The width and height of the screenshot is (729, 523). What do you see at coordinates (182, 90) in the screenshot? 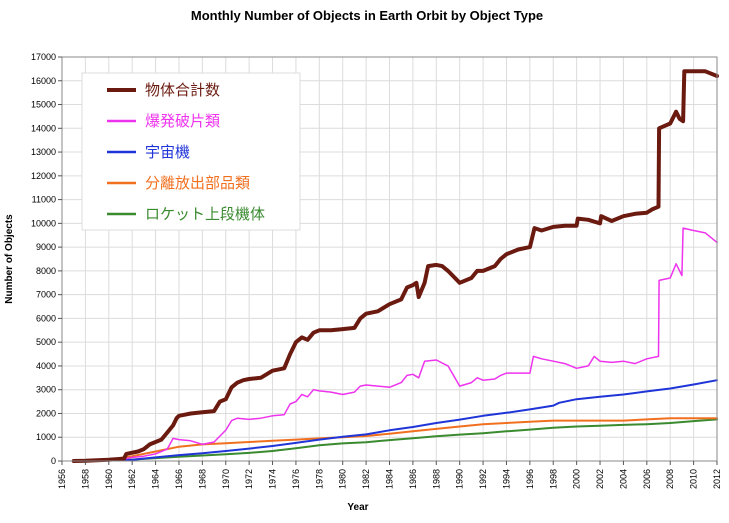
I see `legend-label: 物体合計数` at bounding box center [182, 90].